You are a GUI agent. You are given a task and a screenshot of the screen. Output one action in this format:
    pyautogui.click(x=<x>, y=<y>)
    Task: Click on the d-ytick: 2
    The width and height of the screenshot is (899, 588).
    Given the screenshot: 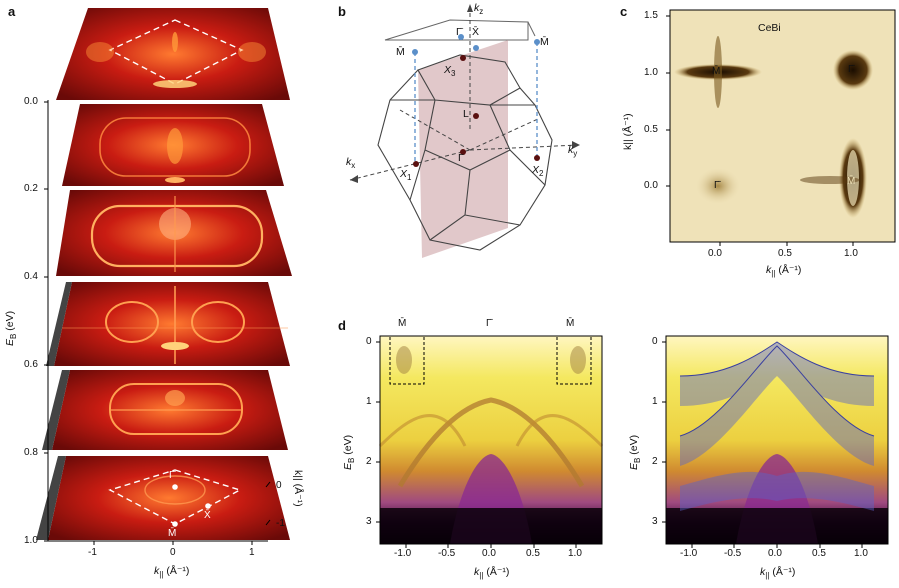 What is the action you would take?
    pyautogui.click(x=369, y=461)
    